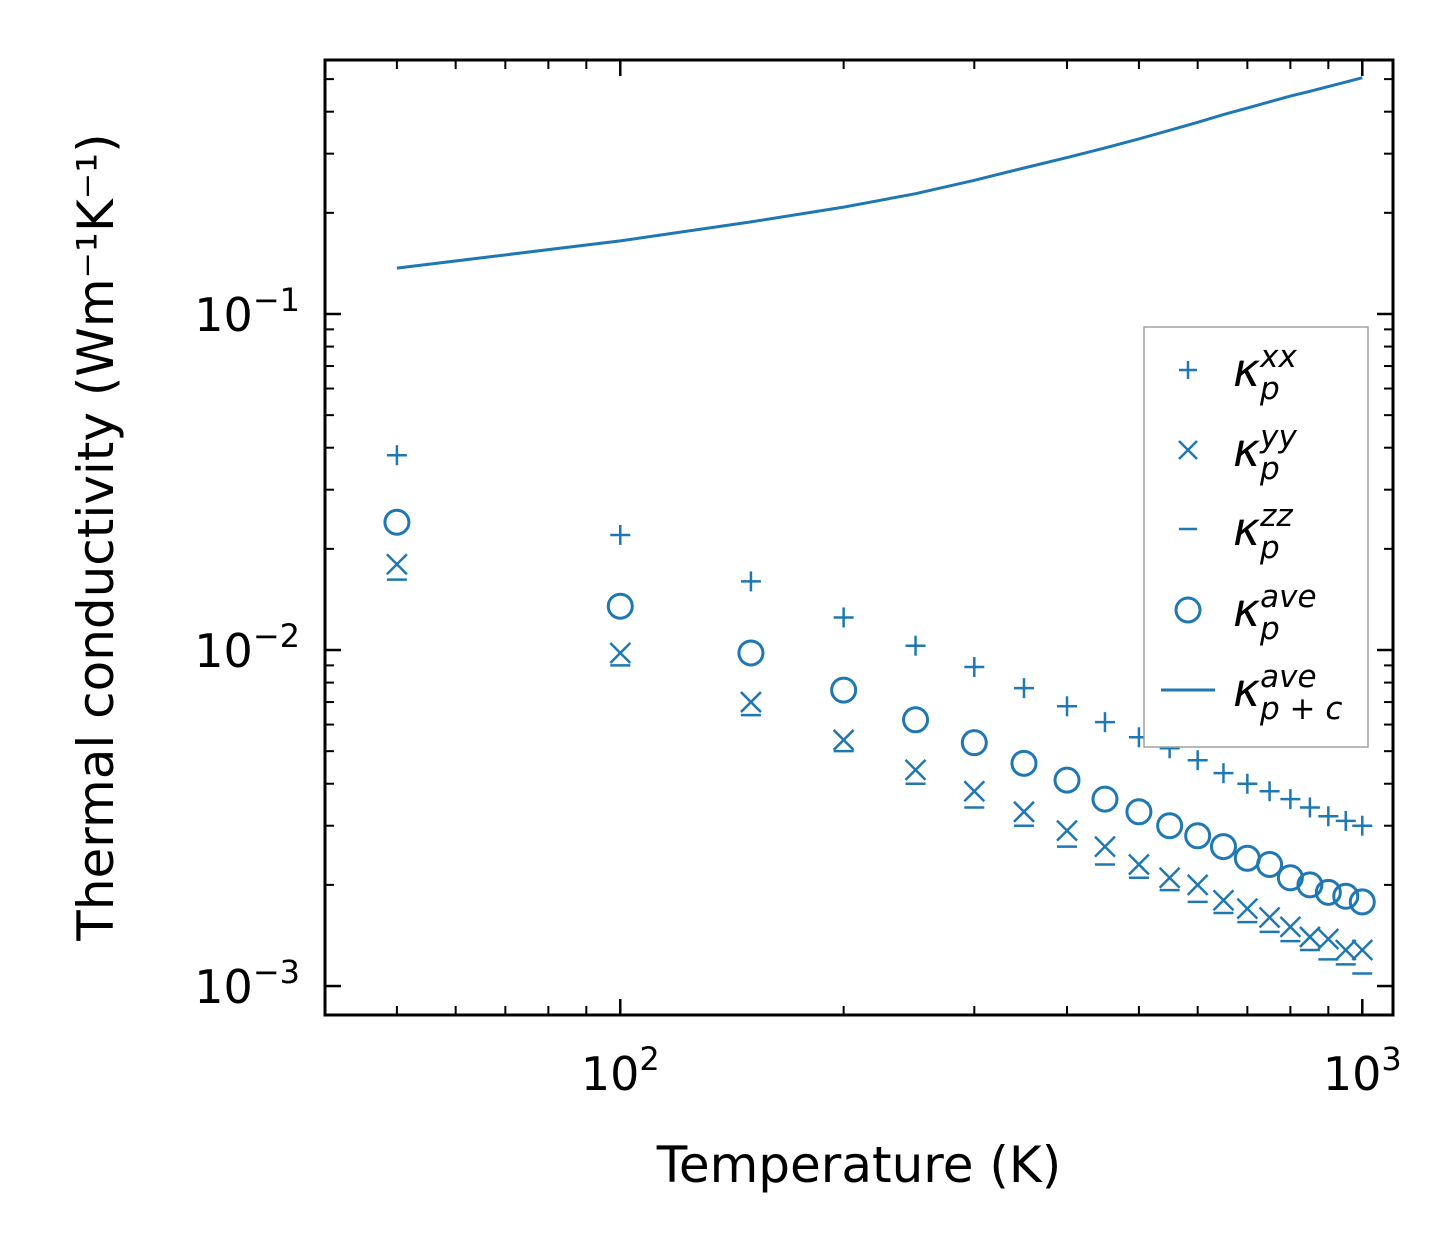 The image size is (1455, 1254). Describe the element at coordinates (1275, 613) in the screenshot. I see `legend-label: κave p` at that location.